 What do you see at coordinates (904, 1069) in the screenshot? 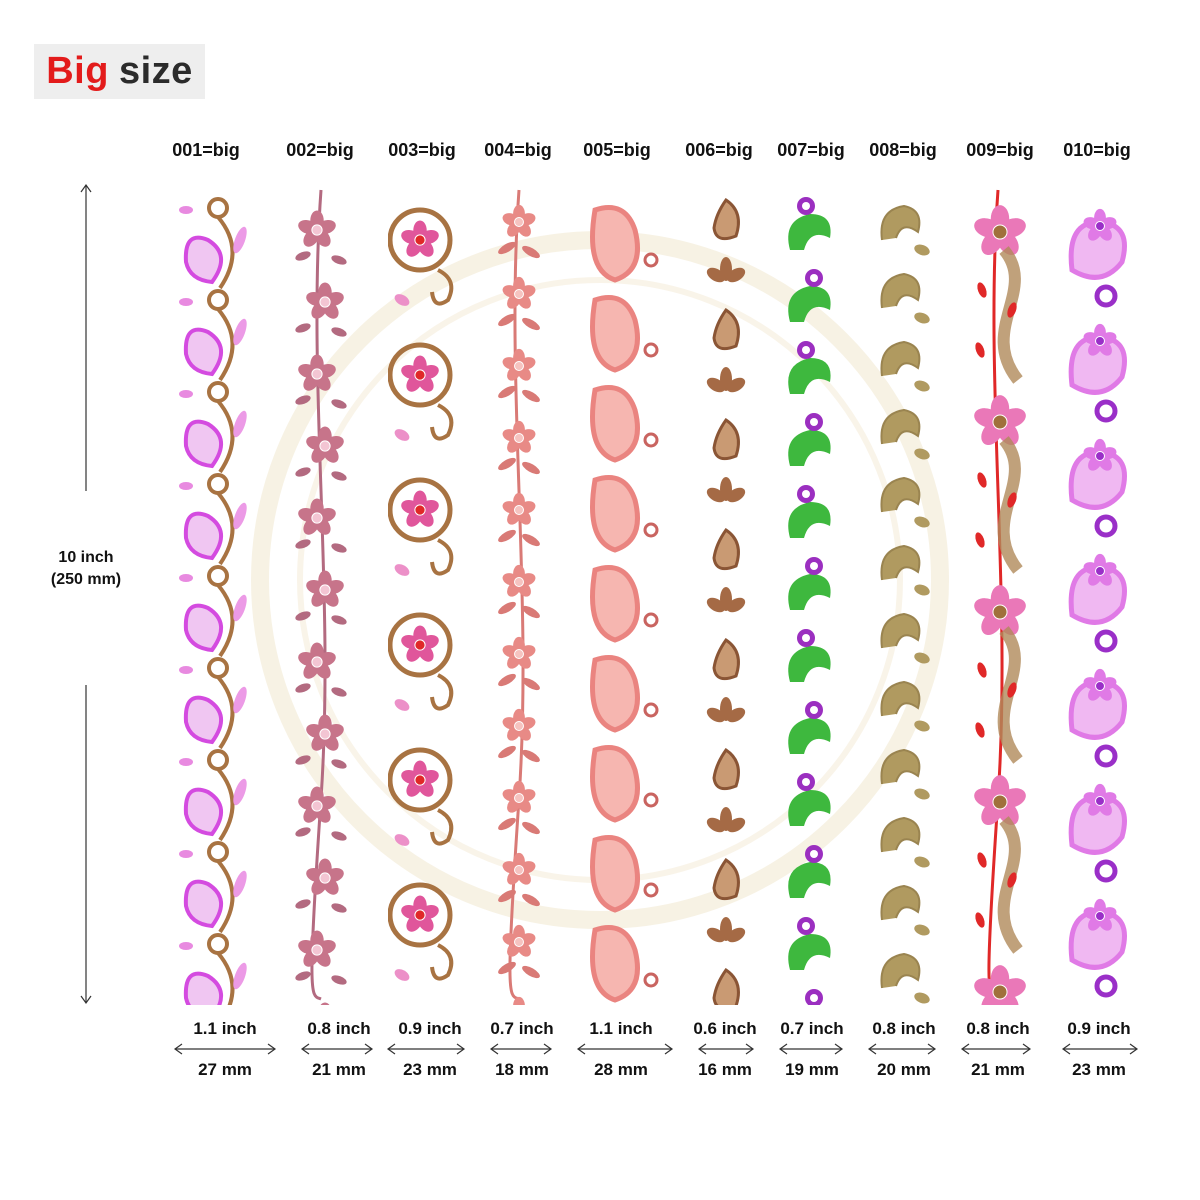
I see `width-mm-008: 20 mm` at bounding box center [904, 1069].